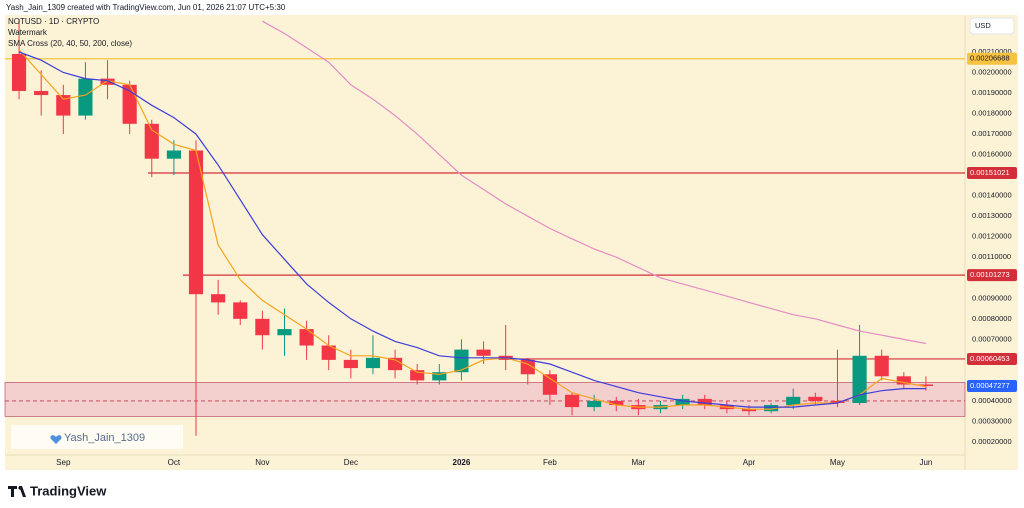 This screenshot has width=1024, height=508. Describe the element at coordinates (992, 236) in the screenshot. I see `y-tick-label: 0.00120000` at that location.